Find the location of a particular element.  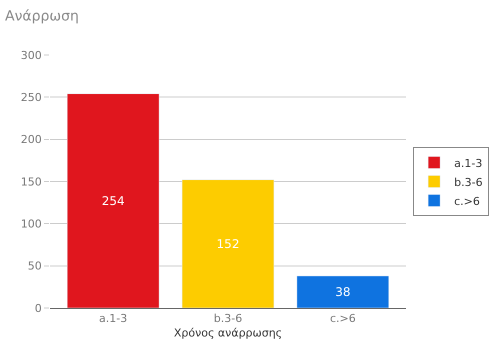

legend-label: c.>6 is located at coordinates (467, 201).